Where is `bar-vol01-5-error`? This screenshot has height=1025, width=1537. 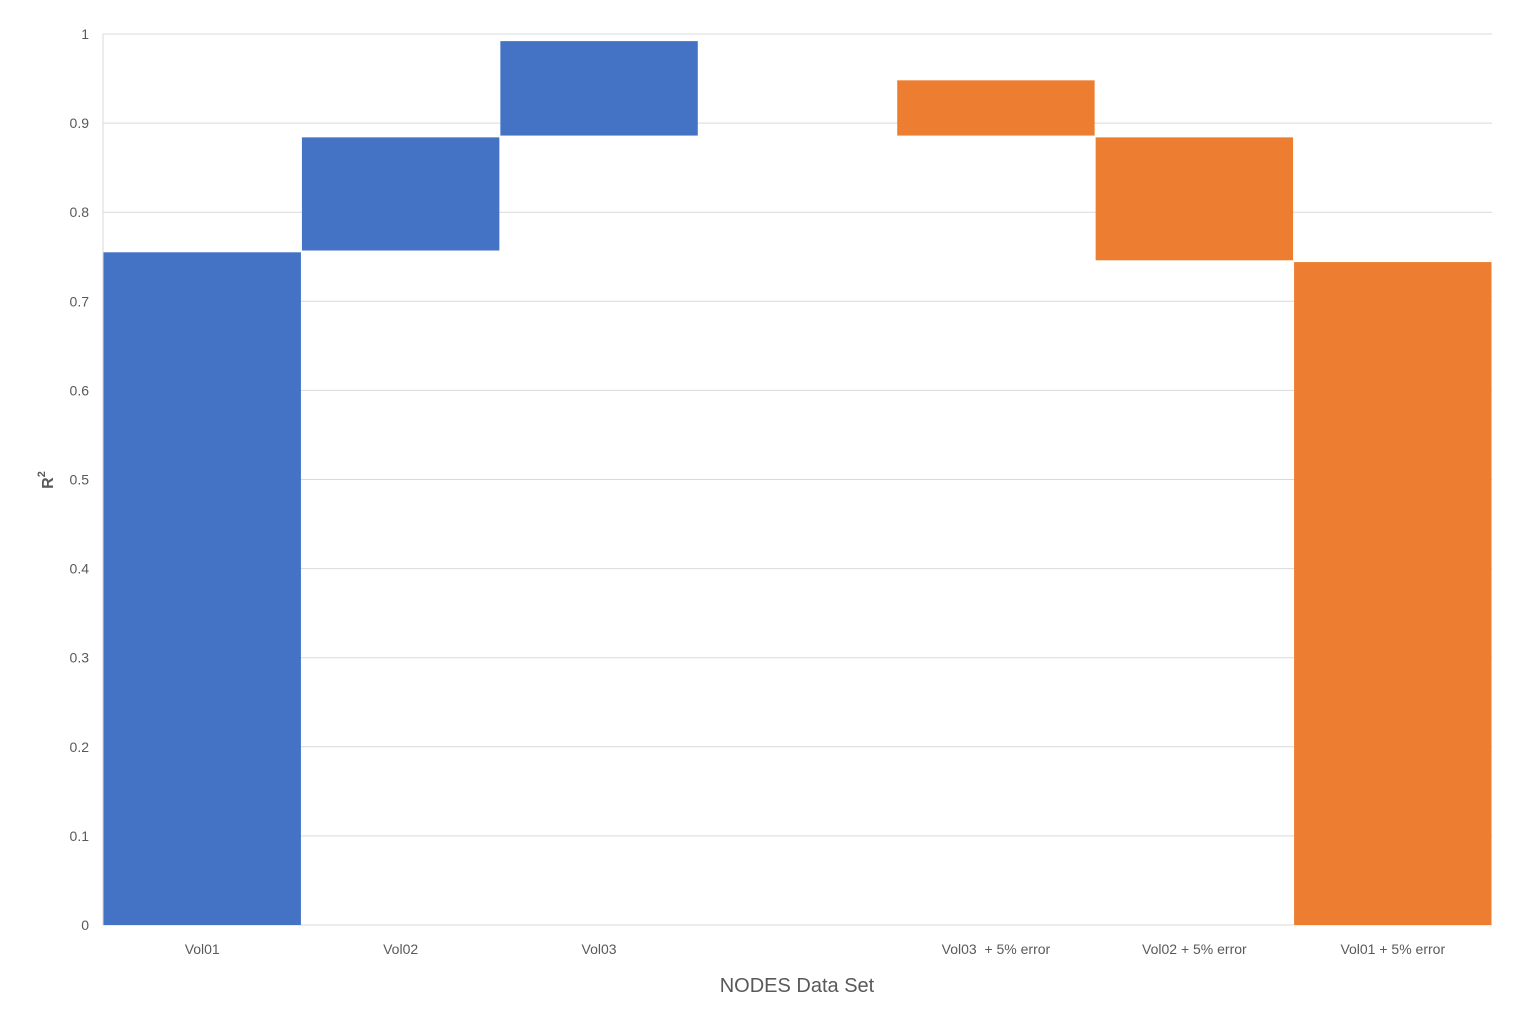 bar-vol01-5-error is located at coordinates (1393, 593).